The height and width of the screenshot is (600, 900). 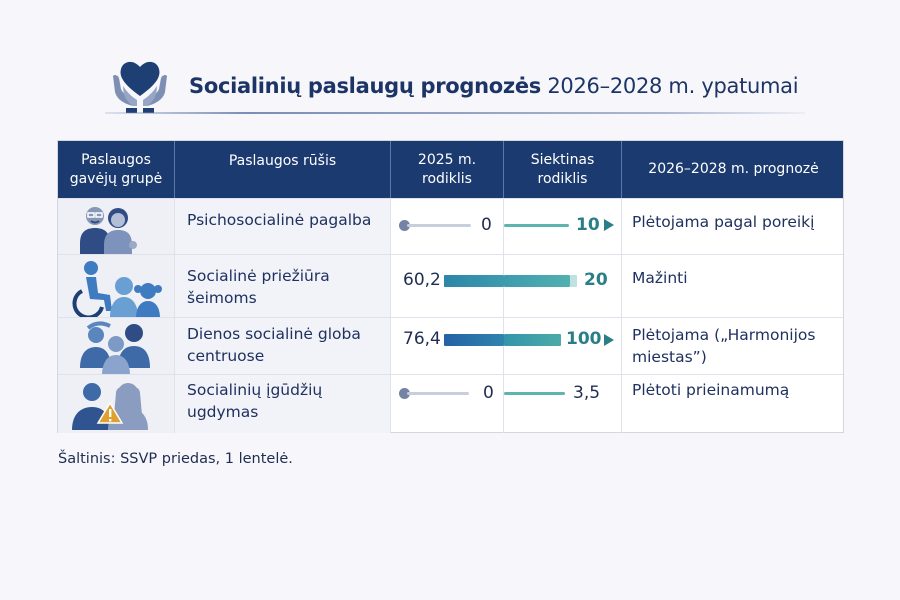 What do you see at coordinates (117, 290) in the screenshot?
I see `disabled-family-icon` at bounding box center [117, 290].